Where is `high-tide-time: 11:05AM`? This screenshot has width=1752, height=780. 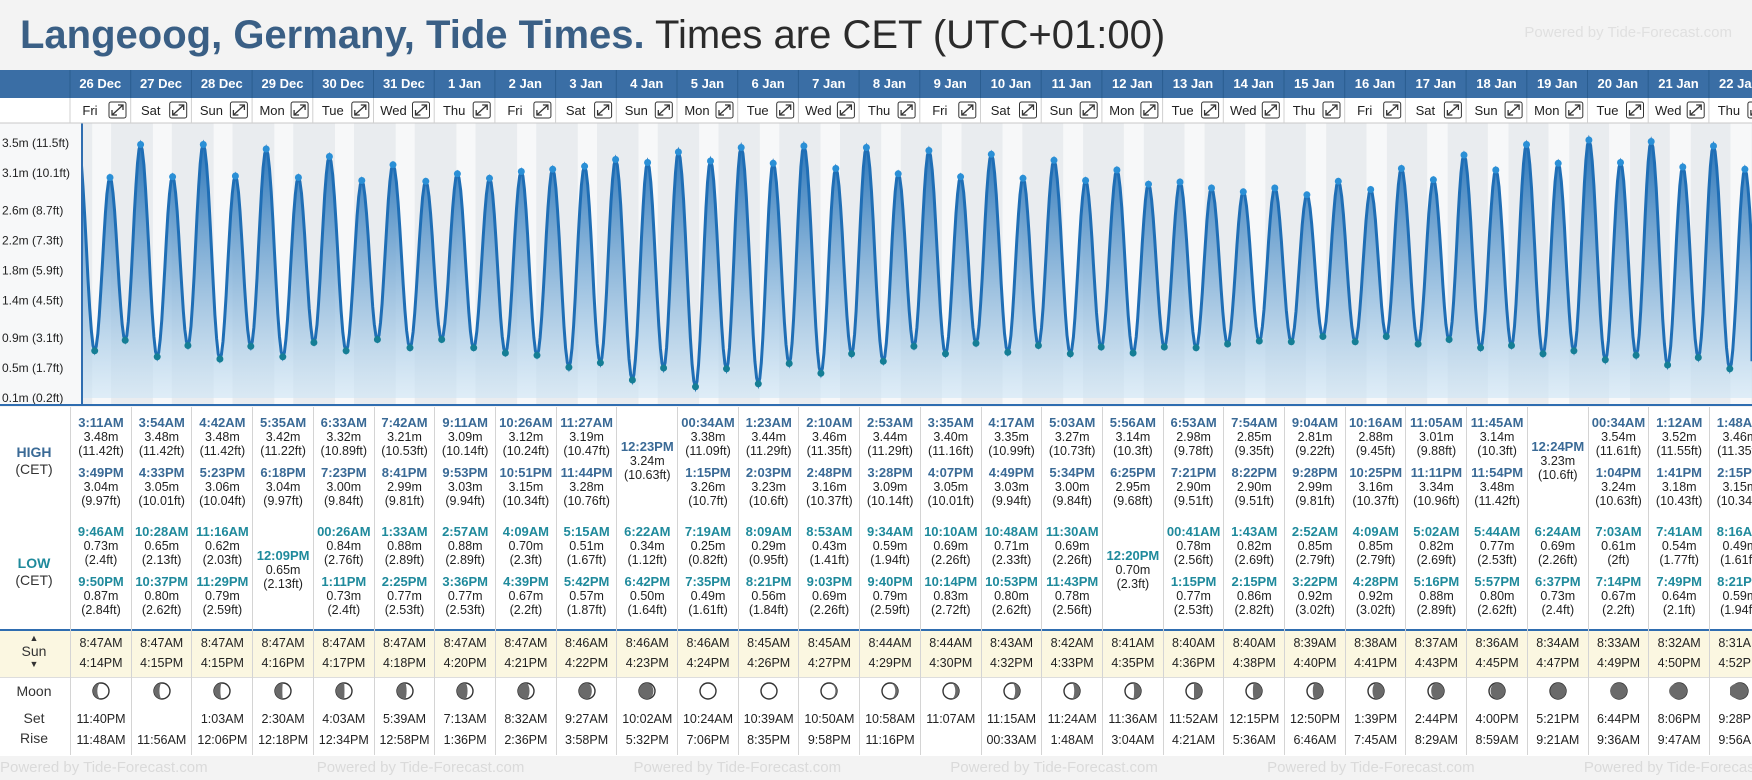
high-tide-time: 11:05AM is located at coordinates (1436, 422).